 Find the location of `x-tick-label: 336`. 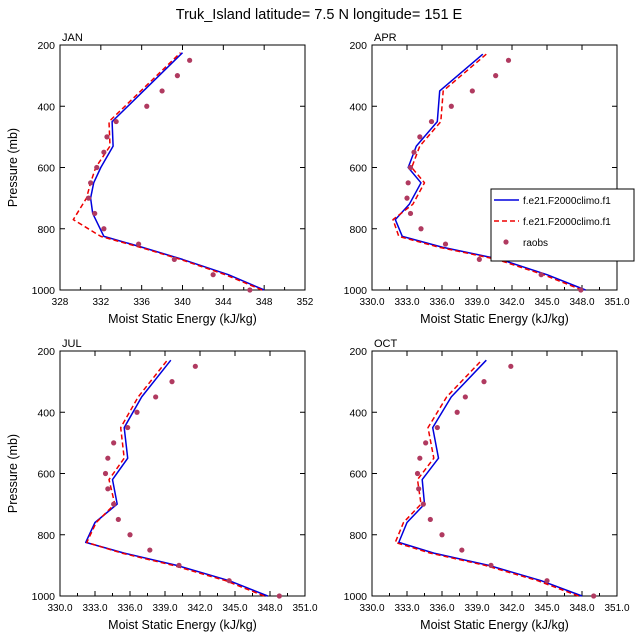

x-tick-label: 336 is located at coordinates (141, 302).